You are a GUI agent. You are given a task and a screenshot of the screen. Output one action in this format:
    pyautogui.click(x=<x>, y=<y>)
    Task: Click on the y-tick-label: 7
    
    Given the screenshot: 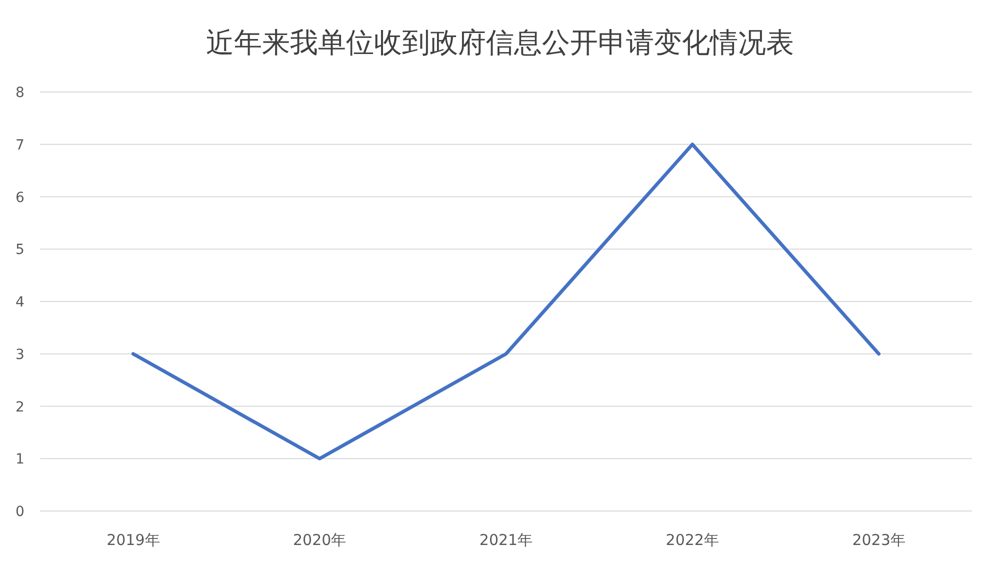 What is the action you would take?
    pyautogui.click(x=20, y=145)
    